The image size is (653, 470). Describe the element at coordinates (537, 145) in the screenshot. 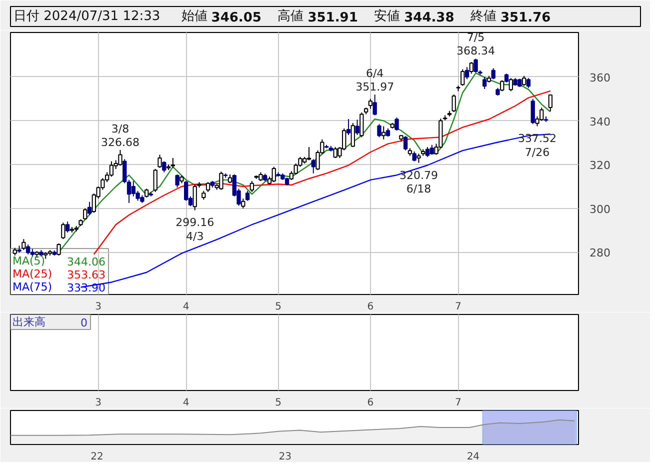

I see `annotation: 337.52 7/26` at that location.